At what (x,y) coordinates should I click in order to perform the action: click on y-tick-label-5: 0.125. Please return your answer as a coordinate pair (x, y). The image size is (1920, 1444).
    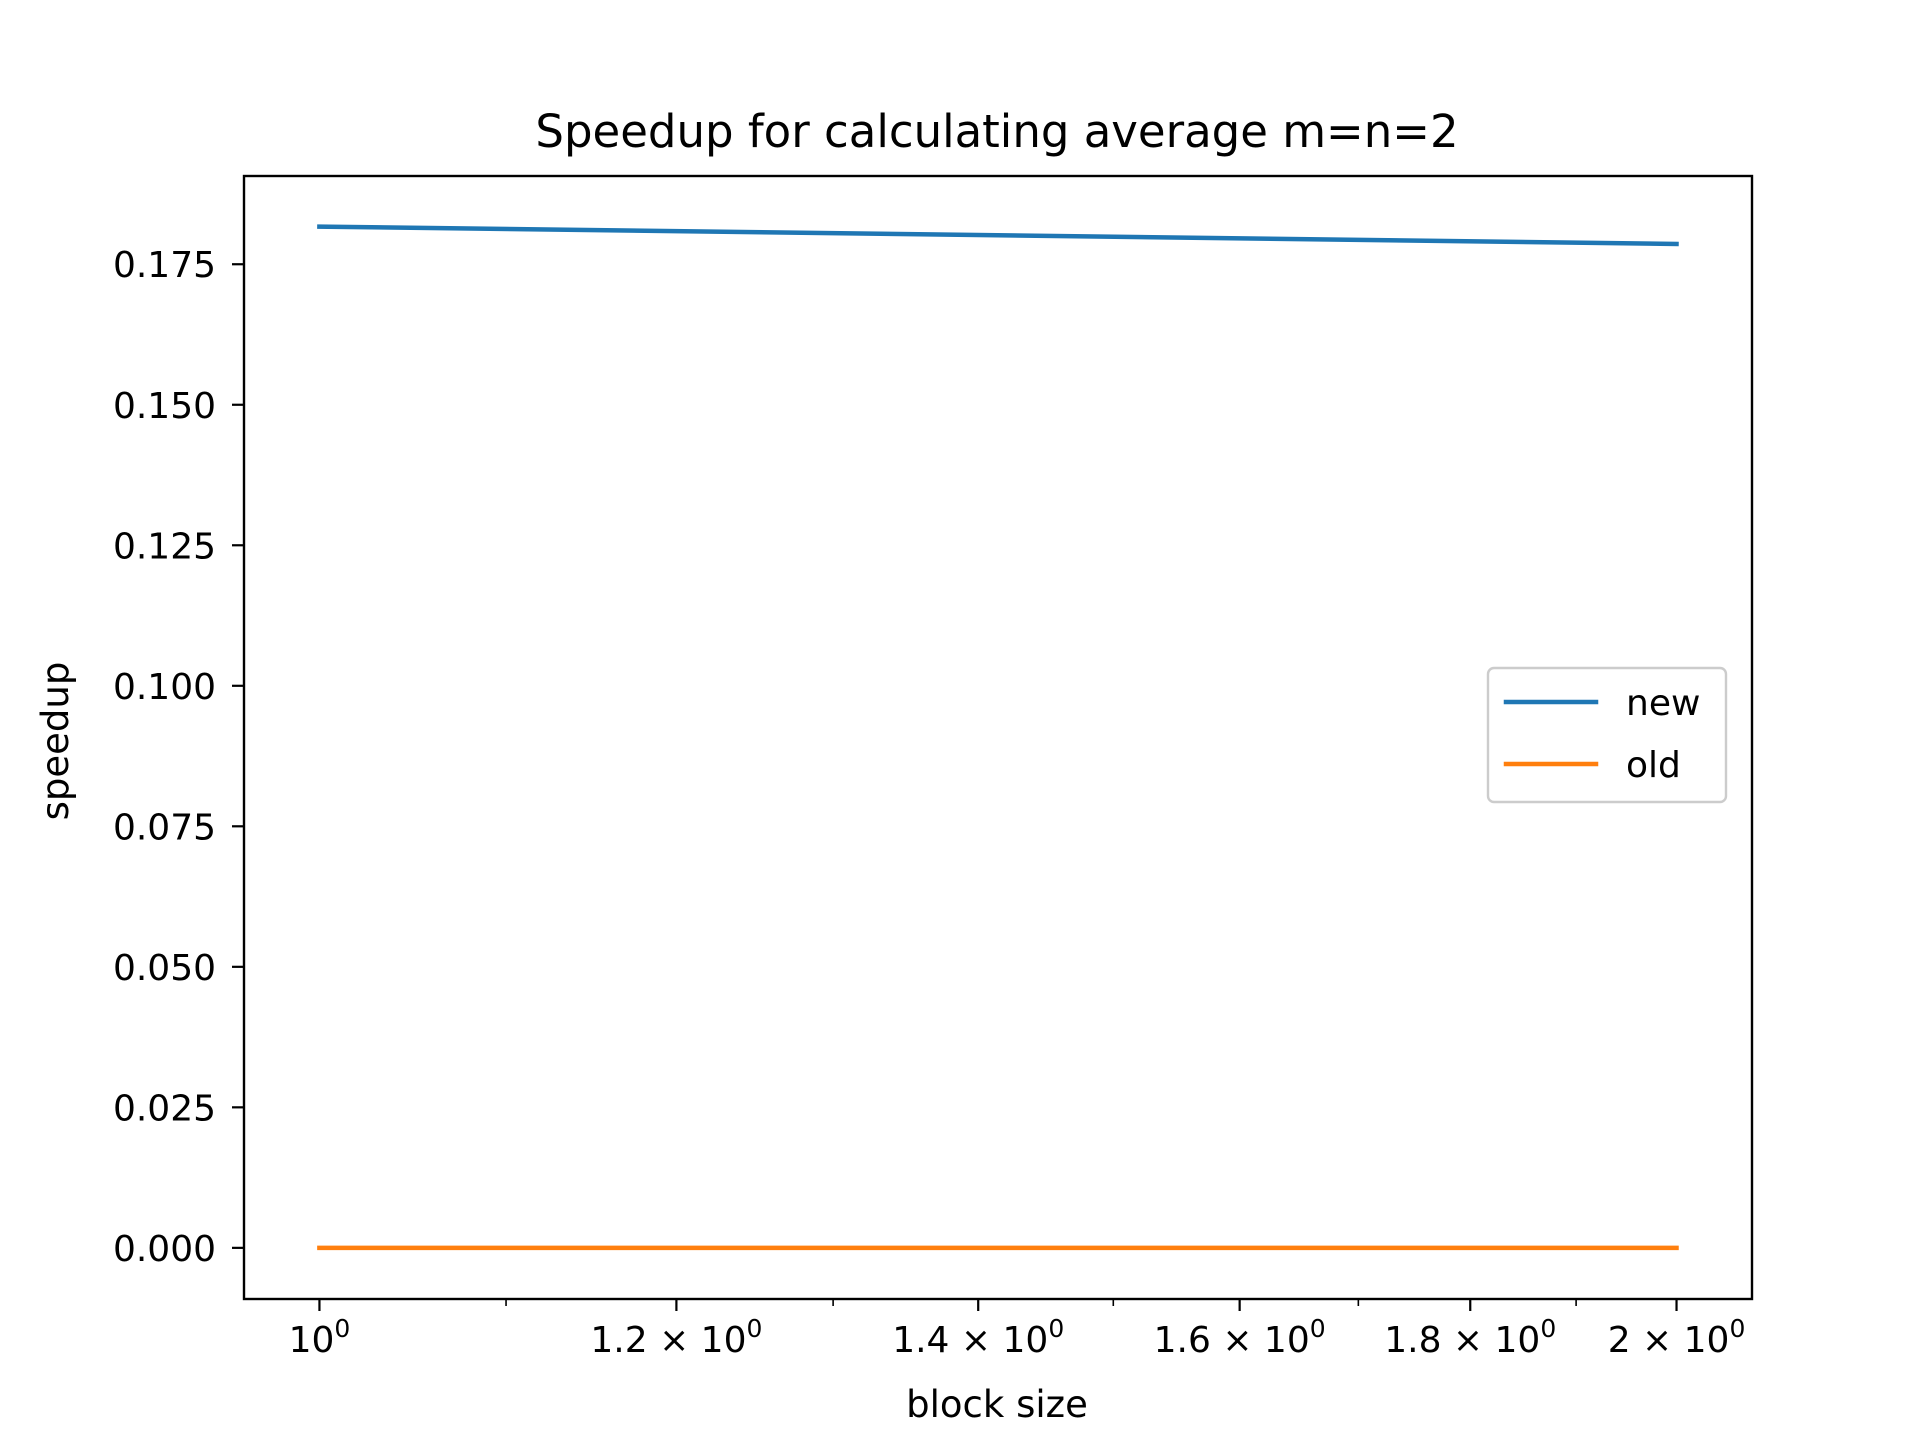
    Looking at the image, I should click on (164, 546).